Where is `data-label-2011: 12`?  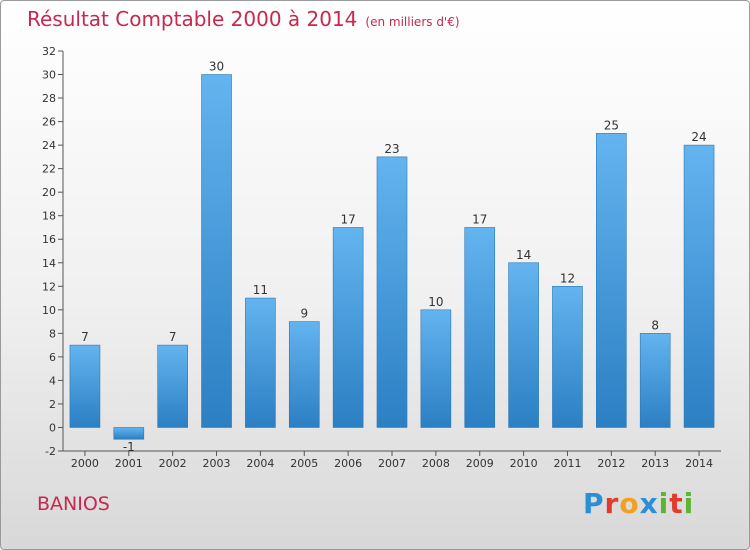
data-label-2011: 12 is located at coordinates (567, 278).